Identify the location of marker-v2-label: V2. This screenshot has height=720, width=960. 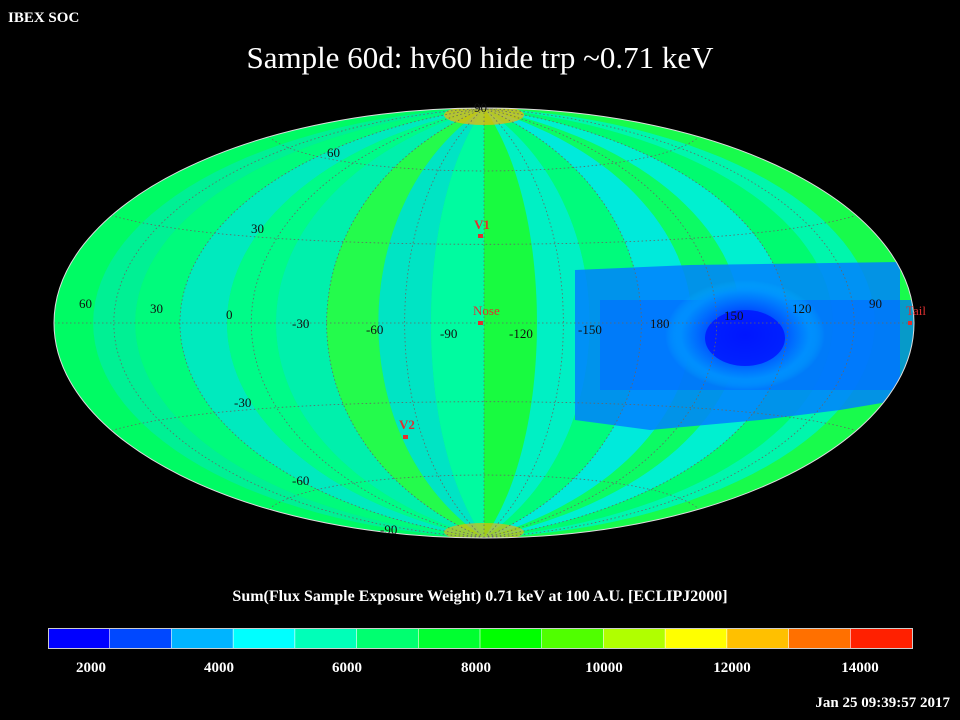
(407, 424).